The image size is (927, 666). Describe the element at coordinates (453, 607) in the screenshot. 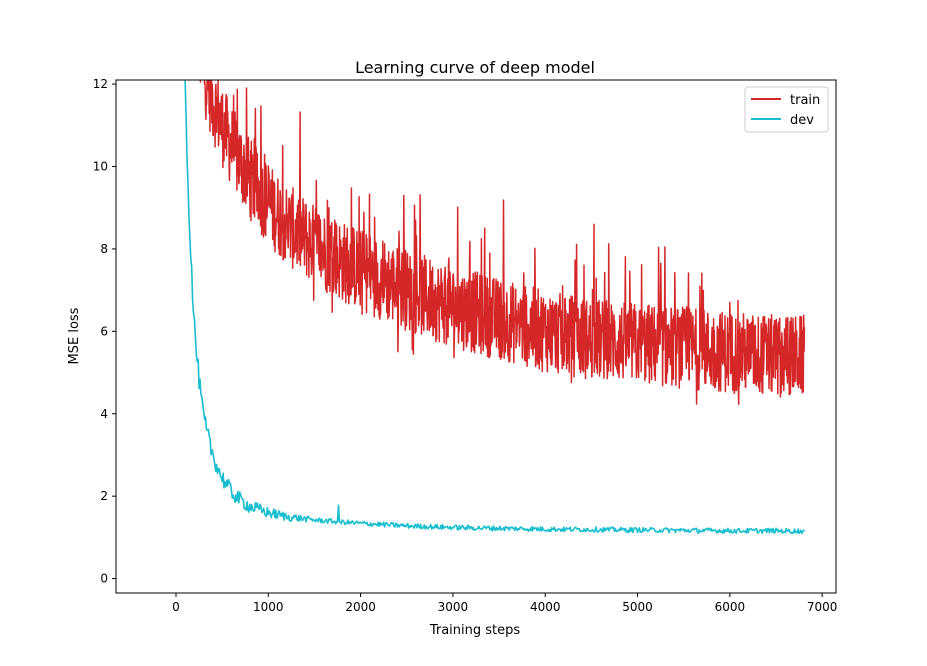

I see `x-tick-label: 3000` at that location.